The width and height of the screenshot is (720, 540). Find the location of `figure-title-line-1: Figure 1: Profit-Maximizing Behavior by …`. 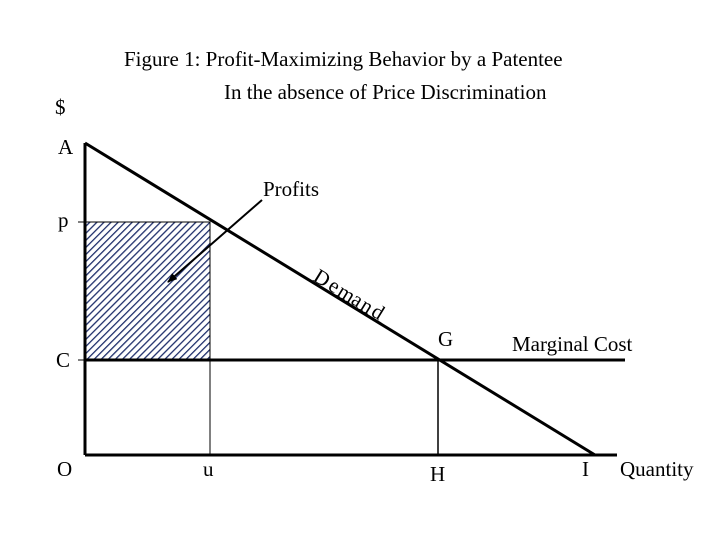

figure-title-line-1: Figure 1: Profit-Maximizing Behavior by … is located at coordinates (343, 59).